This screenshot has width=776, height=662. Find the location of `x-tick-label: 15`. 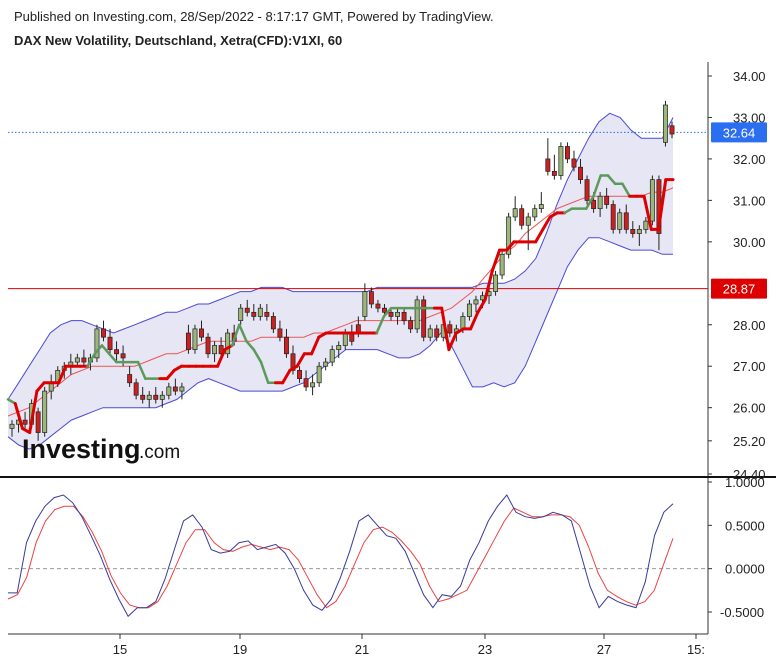

x-tick-label: 15 is located at coordinates (120, 649).